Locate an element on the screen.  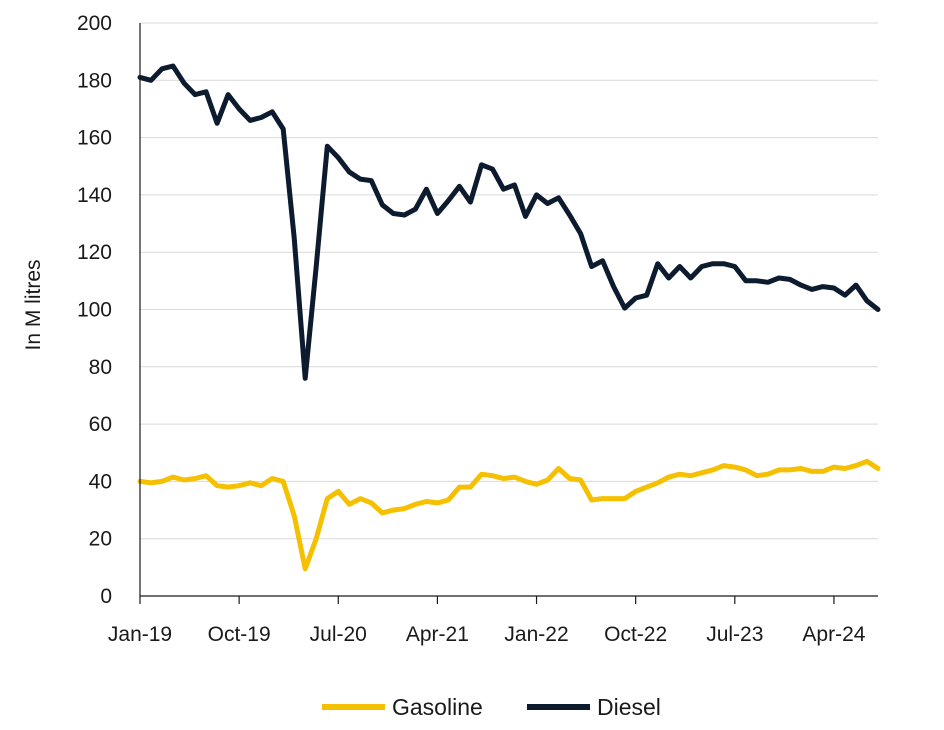
x-tick-label: Apr-24 is located at coordinates (833, 634).